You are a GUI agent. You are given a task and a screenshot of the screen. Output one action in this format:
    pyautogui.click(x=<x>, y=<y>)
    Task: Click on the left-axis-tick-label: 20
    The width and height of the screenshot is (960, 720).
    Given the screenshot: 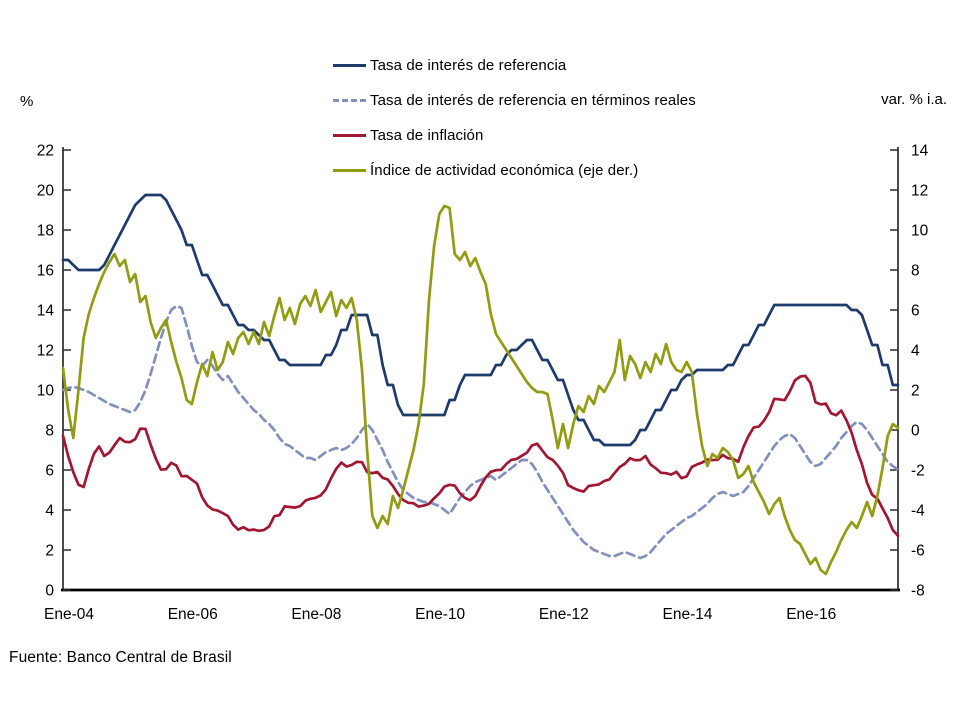 What is the action you would take?
    pyautogui.click(x=46, y=191)
    